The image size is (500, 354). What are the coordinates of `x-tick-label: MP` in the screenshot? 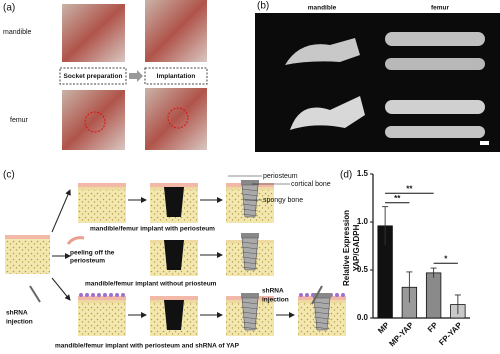 It's located at (383, 327).